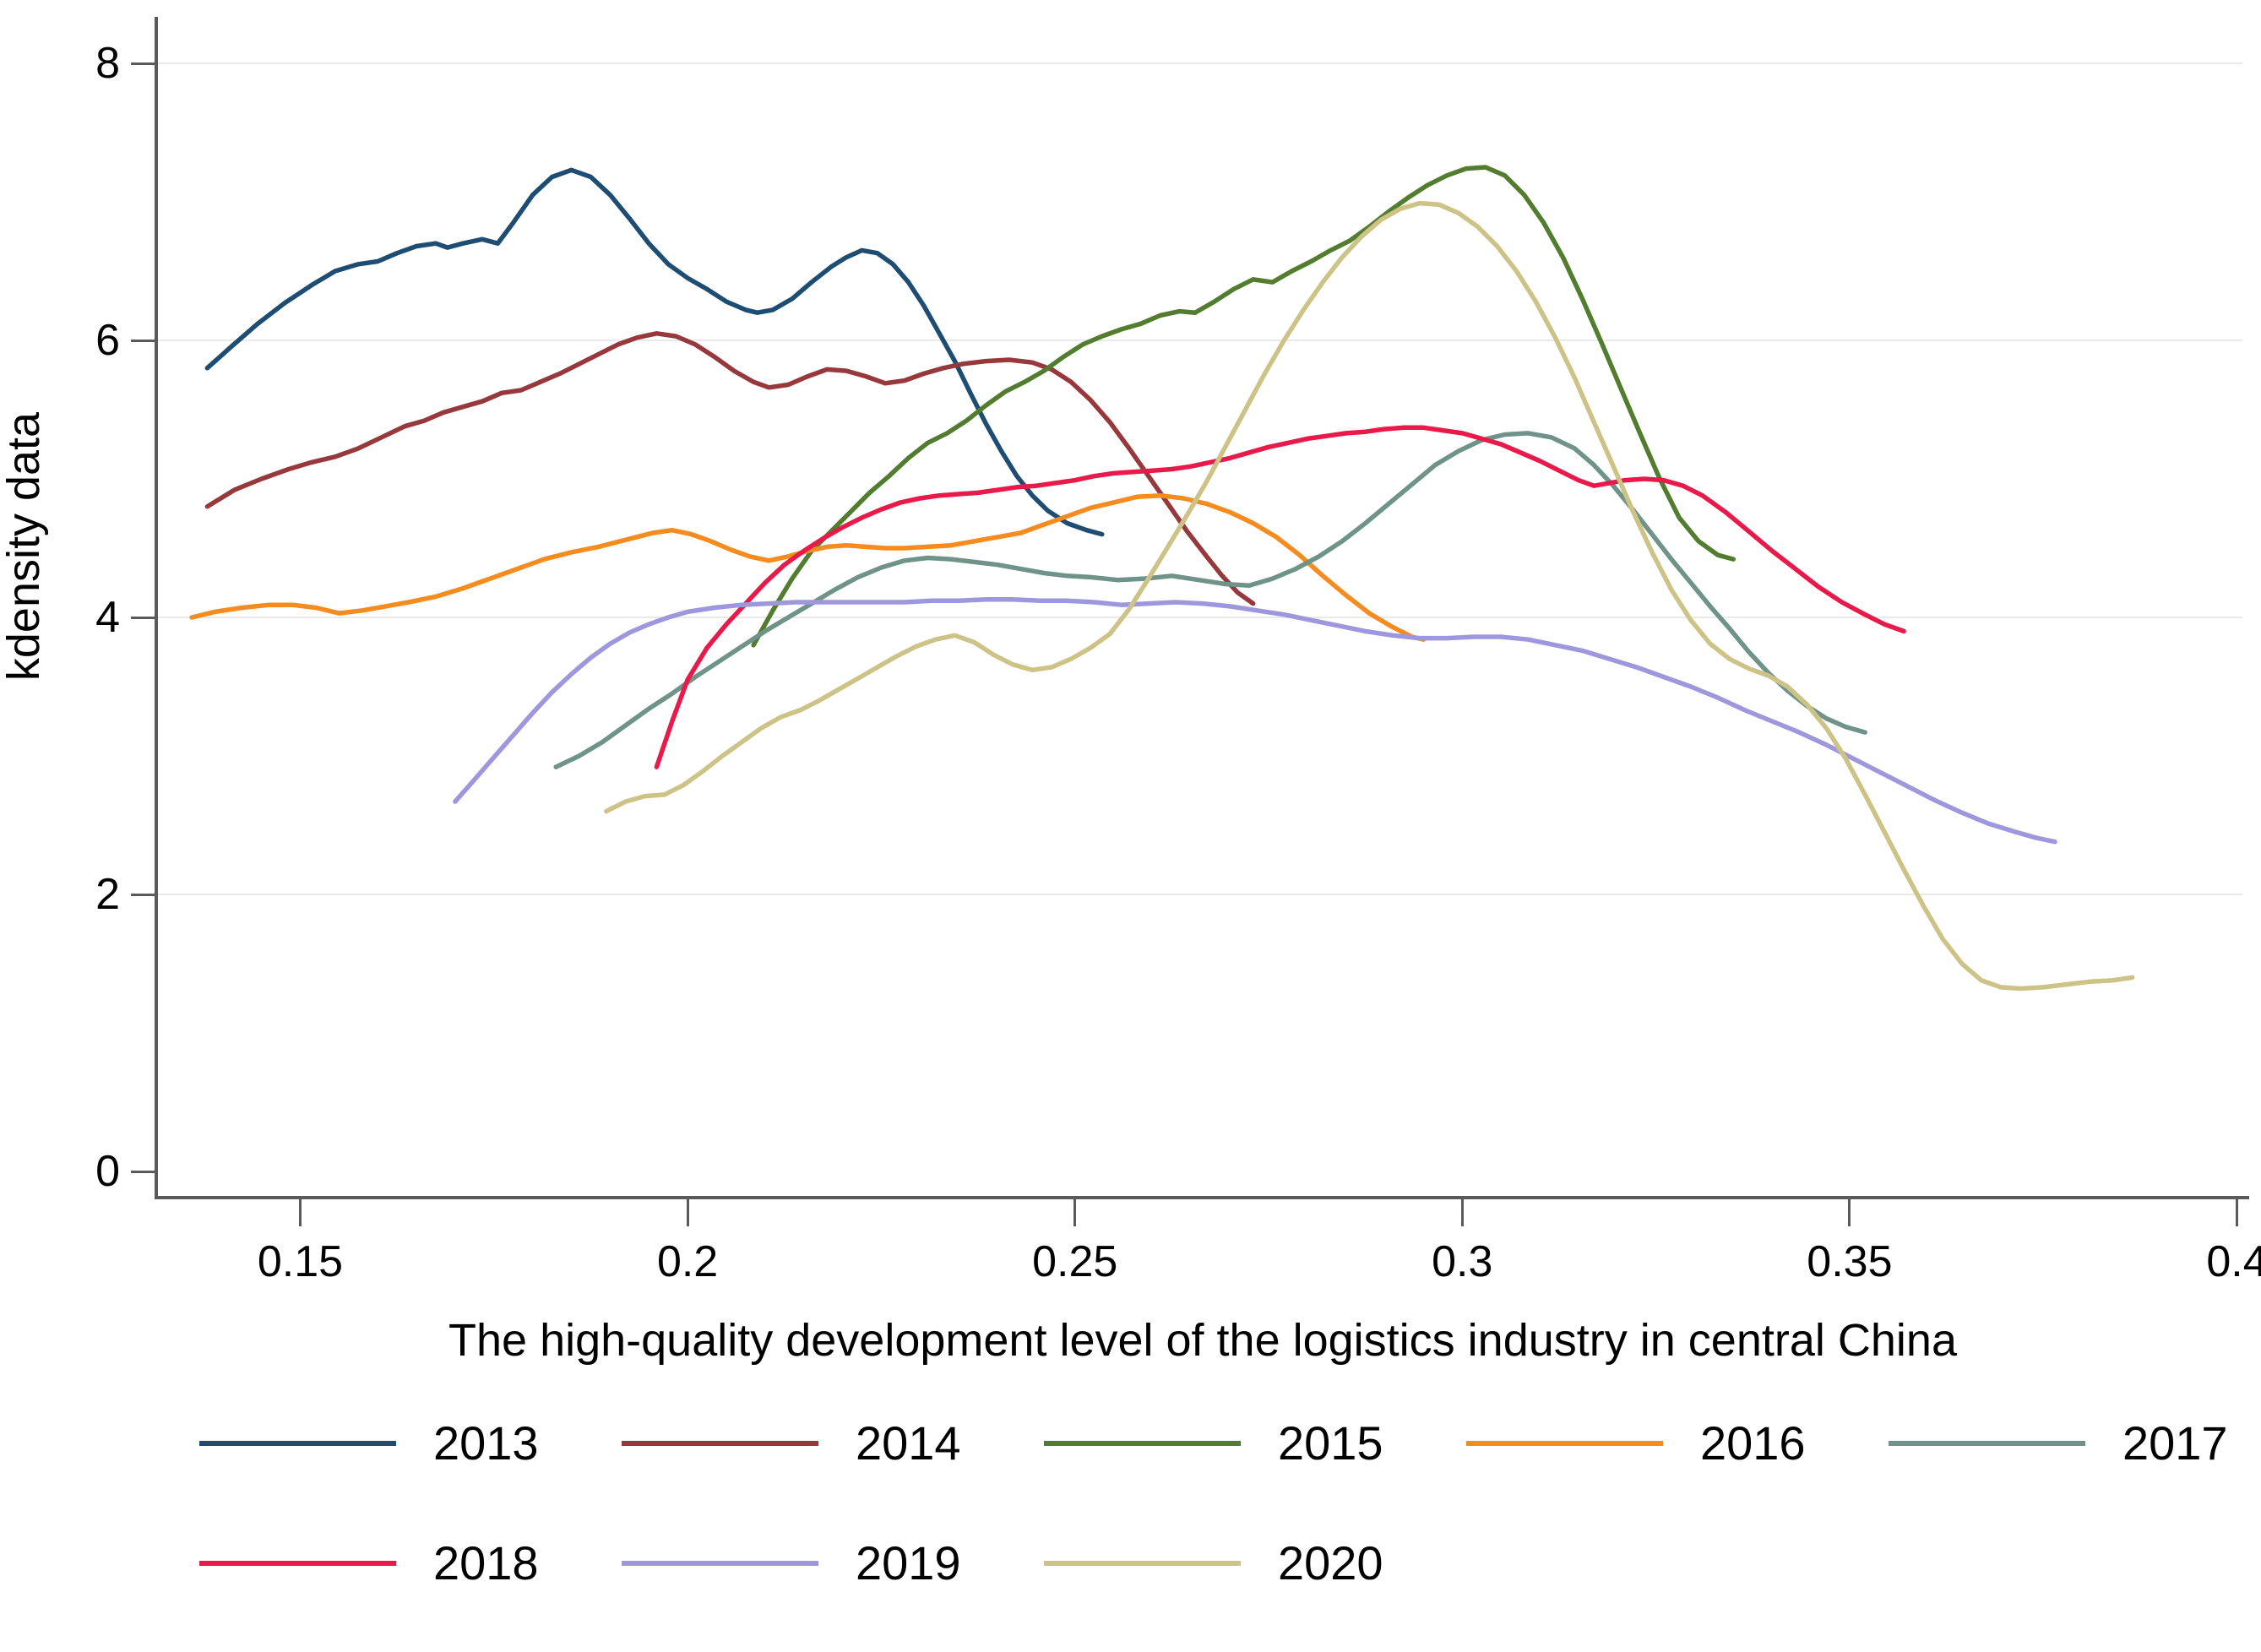  I want to click on legend-item-2017: 2017, so click(2075, 1443).